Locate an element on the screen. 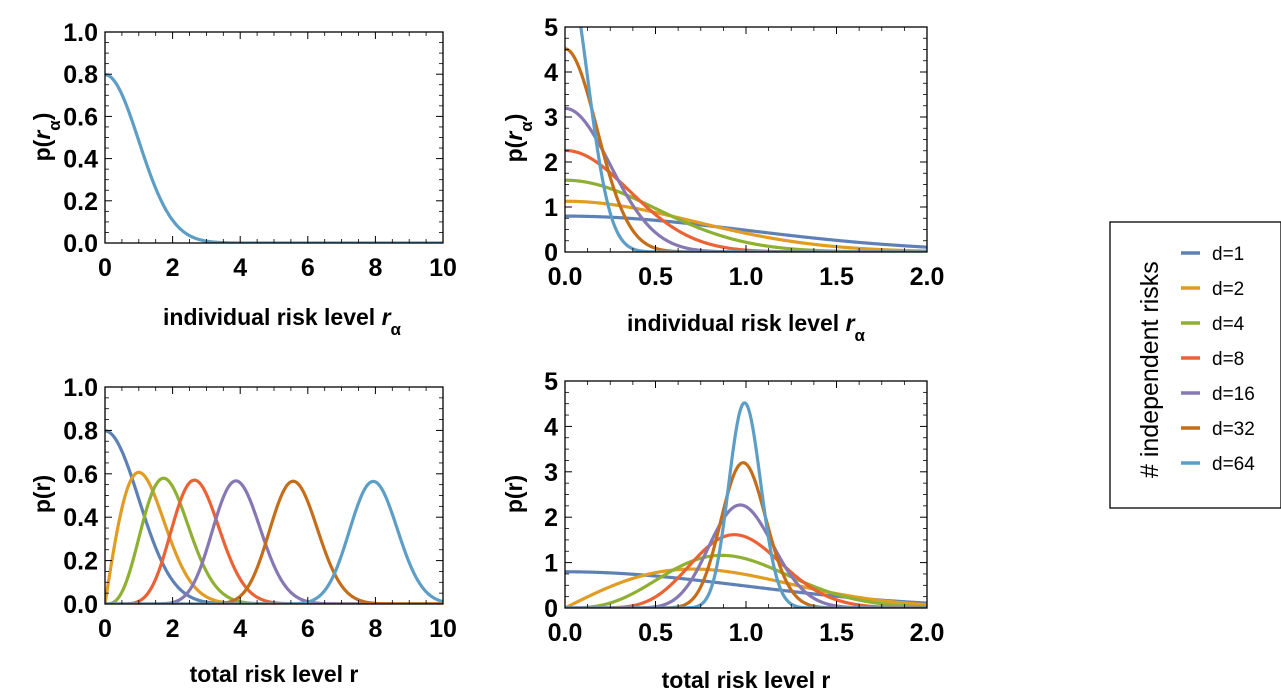  legend-title: # independent risks is located at coordinates (1150, 369).